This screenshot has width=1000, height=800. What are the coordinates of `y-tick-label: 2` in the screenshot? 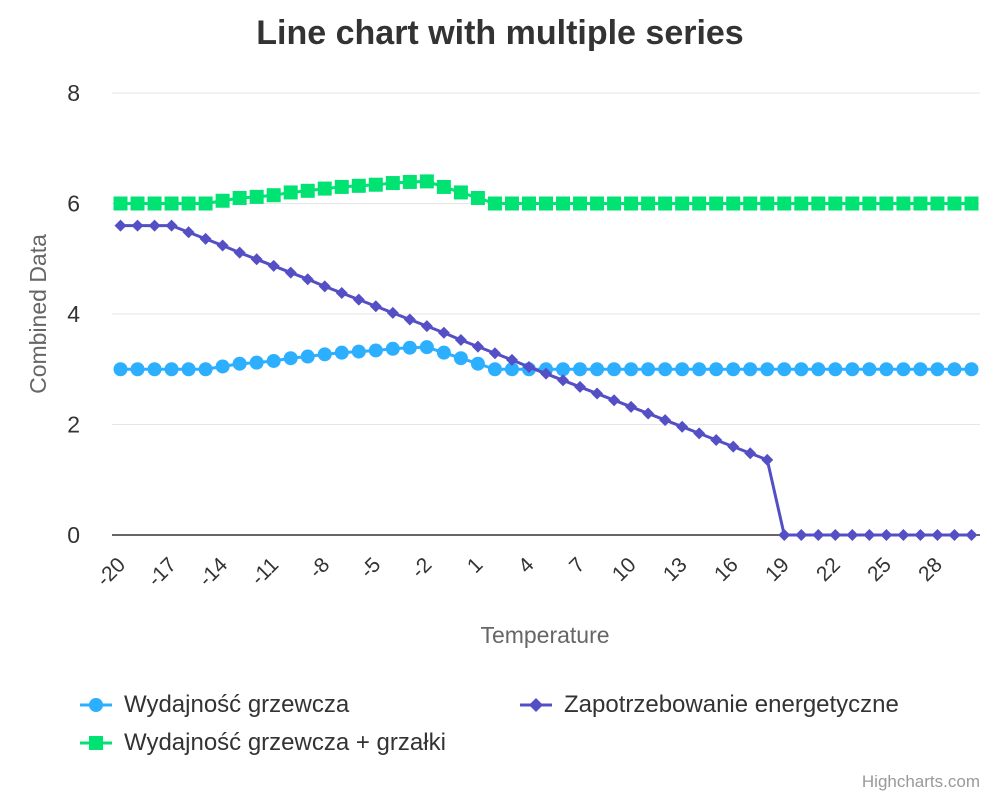 It's located at (73, 425).